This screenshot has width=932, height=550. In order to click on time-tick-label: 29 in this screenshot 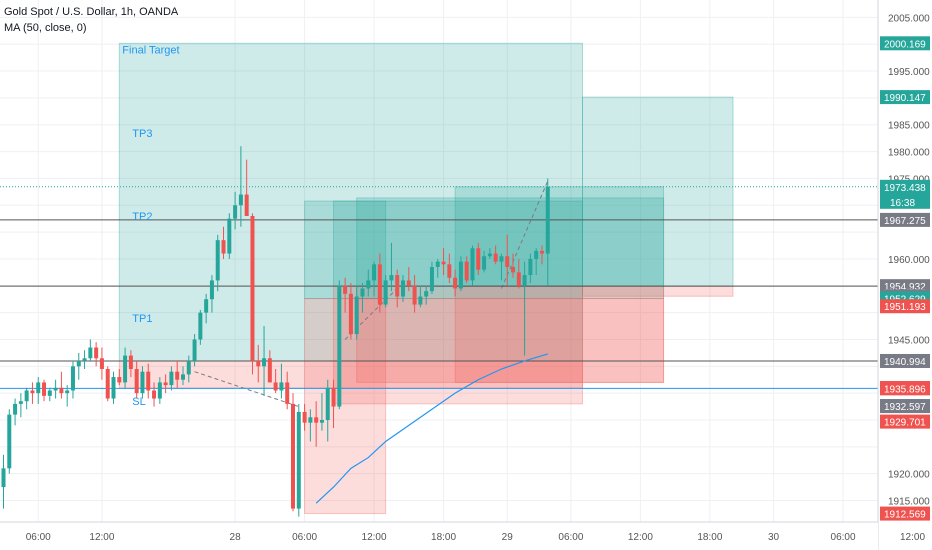, I will do `click(508, 537)`.